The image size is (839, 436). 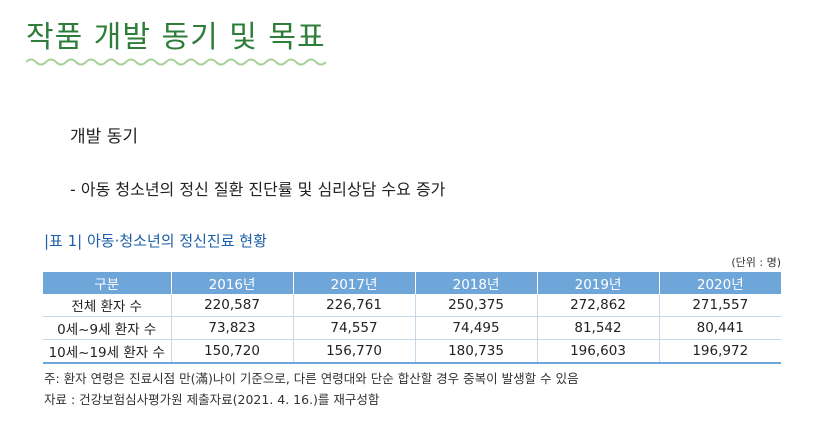 What do you see at coordinates (176, 62) in the screenshot?
I see `title-underline-wave` at bounding box center [176, 62].